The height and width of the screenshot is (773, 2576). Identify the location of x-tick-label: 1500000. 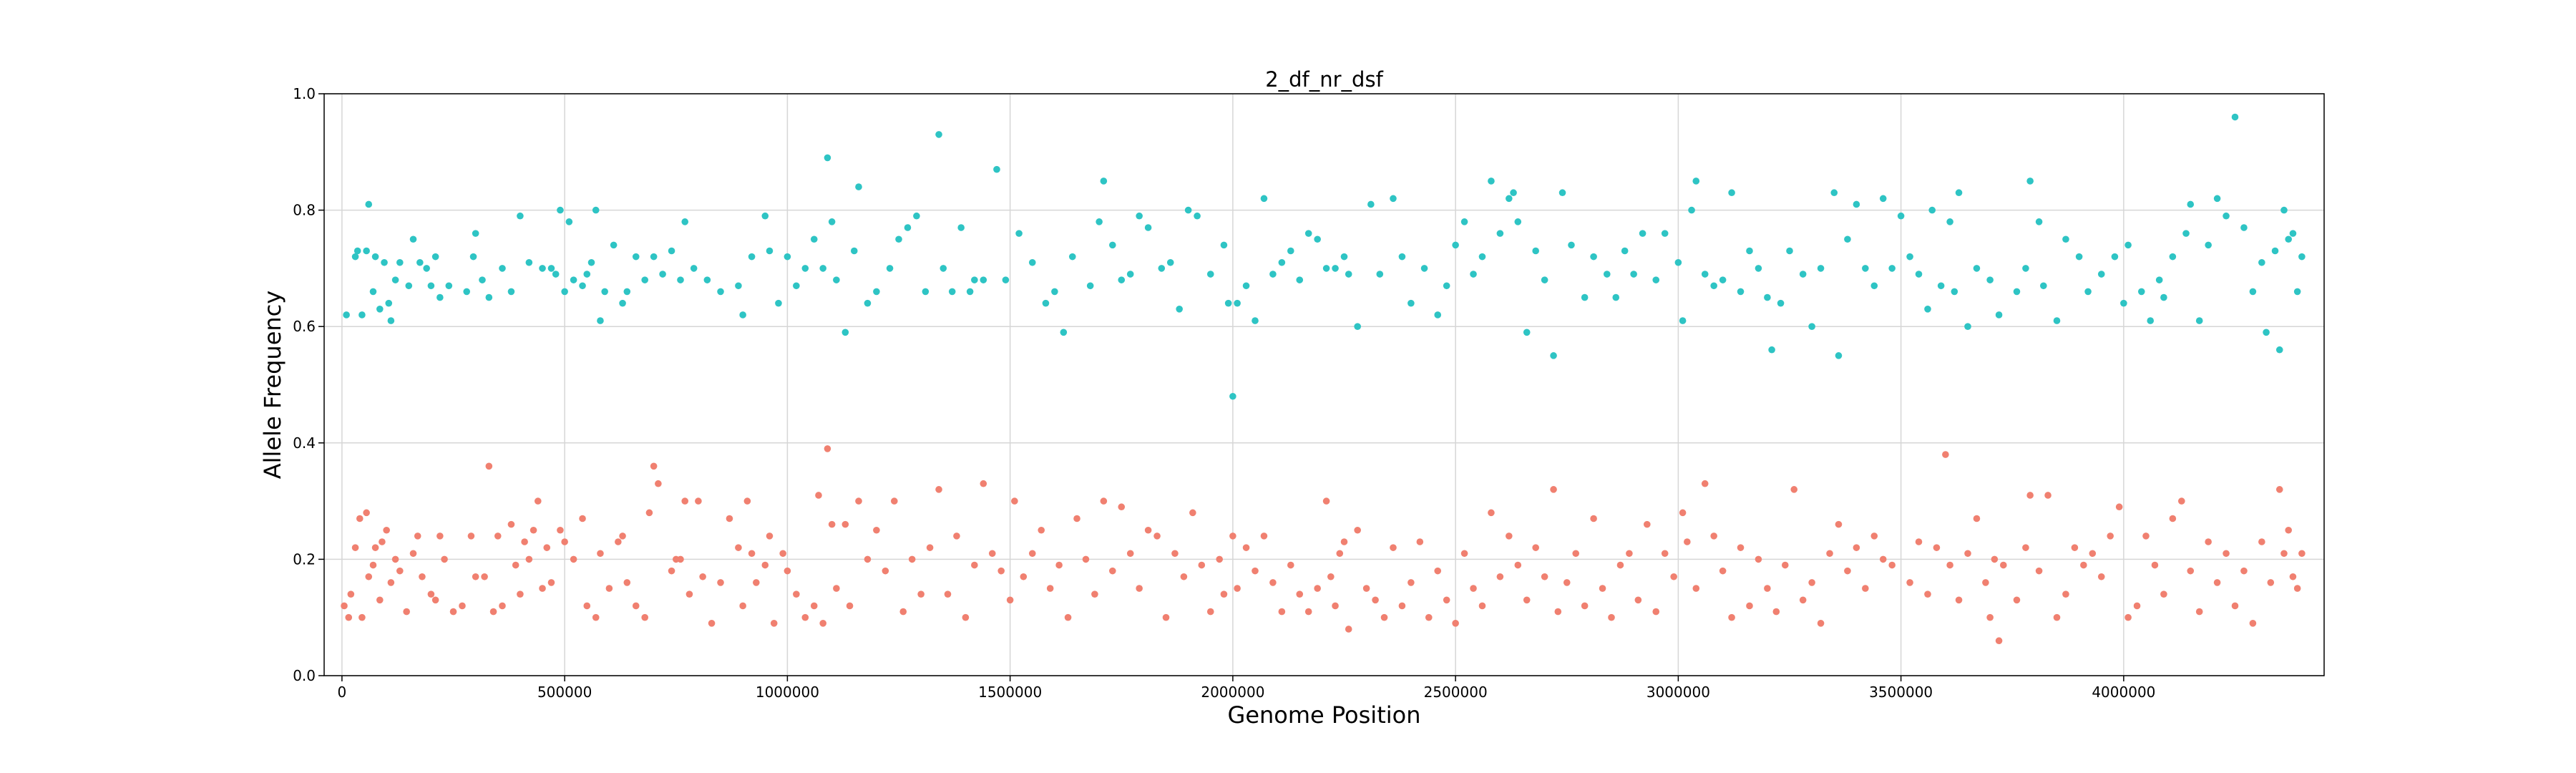
(1010, 692).